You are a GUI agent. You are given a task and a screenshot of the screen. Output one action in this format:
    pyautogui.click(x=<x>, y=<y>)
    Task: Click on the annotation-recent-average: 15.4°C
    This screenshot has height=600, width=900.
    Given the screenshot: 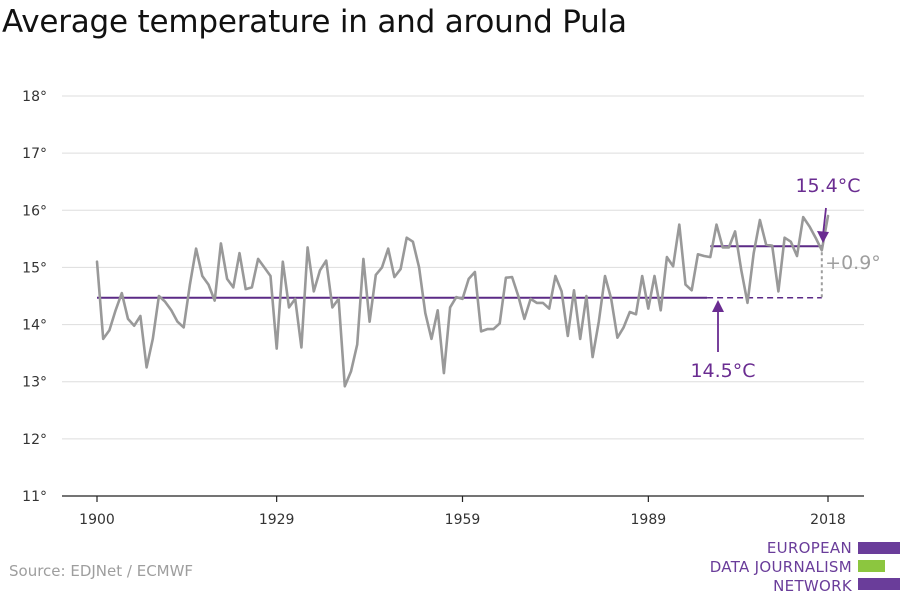 What is the action you would take?
    pyautogui.click(x=827, y=186)
    